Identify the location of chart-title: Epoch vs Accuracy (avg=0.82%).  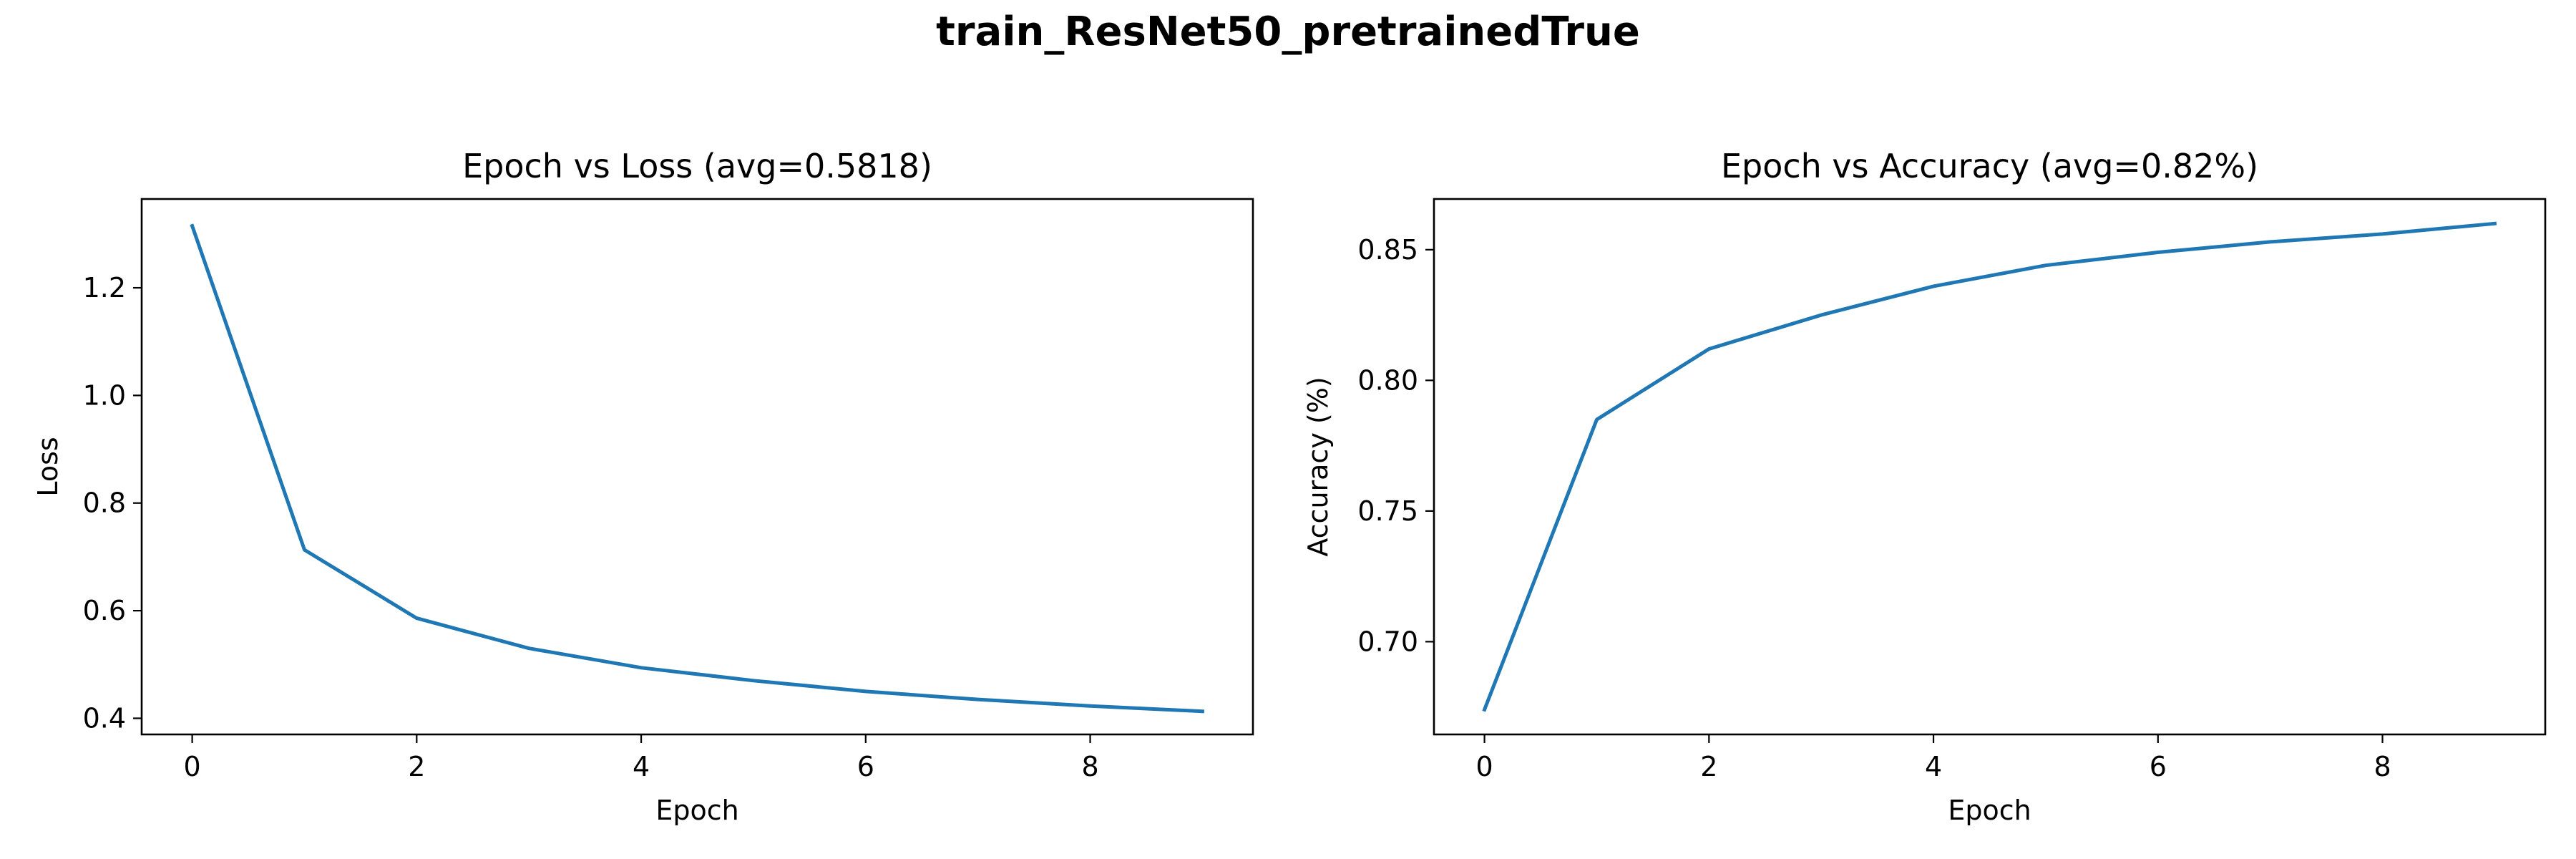
(1989, 166).